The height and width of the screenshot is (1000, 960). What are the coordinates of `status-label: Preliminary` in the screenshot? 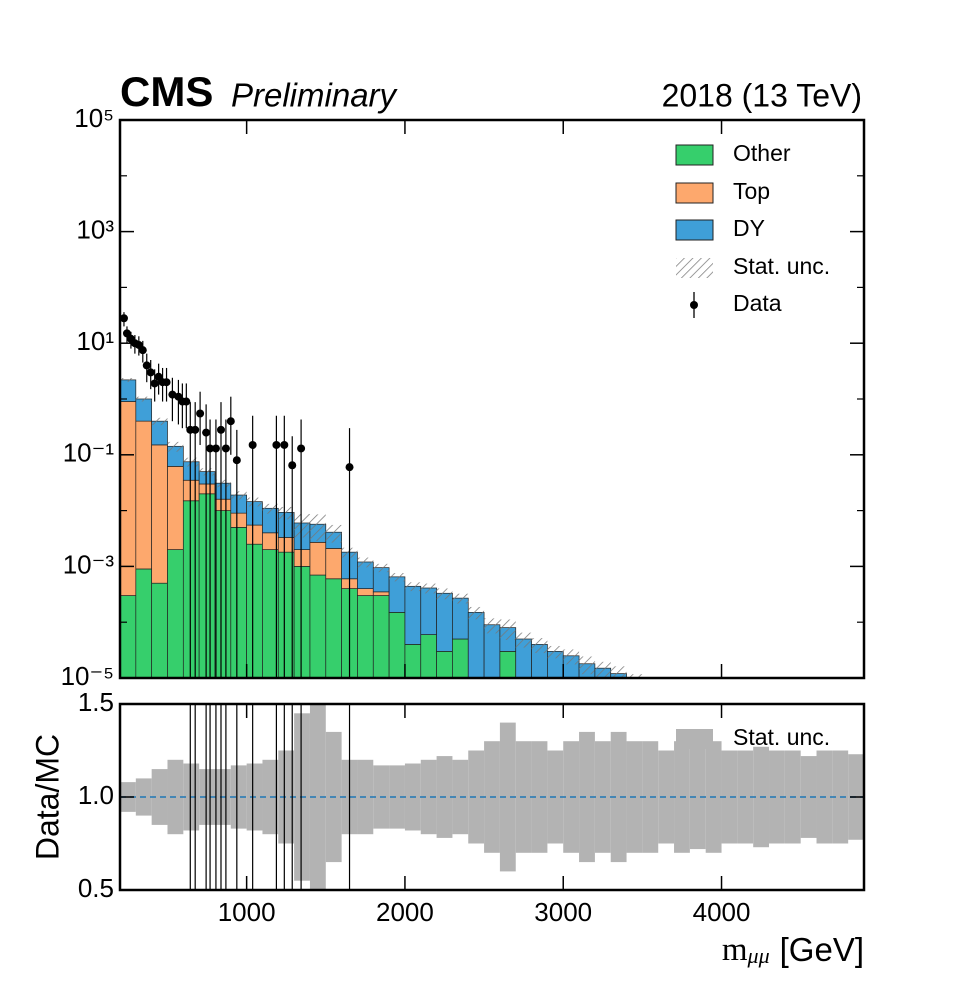 It's located at (315, 95).